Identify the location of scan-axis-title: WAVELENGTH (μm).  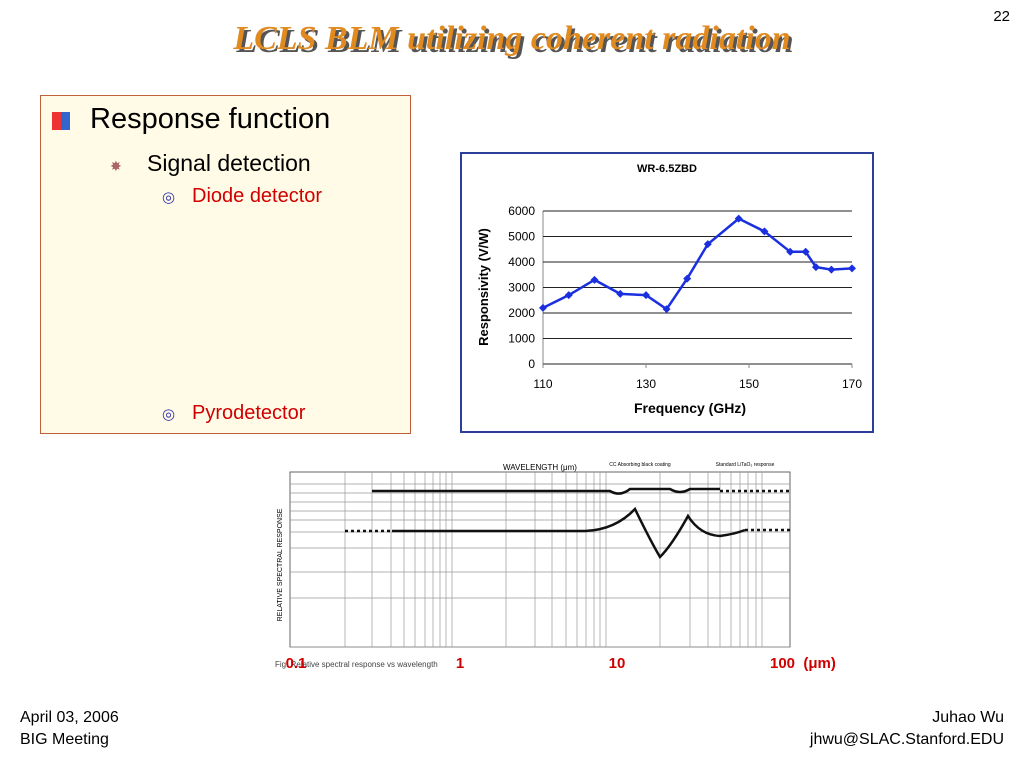
(540, 467).